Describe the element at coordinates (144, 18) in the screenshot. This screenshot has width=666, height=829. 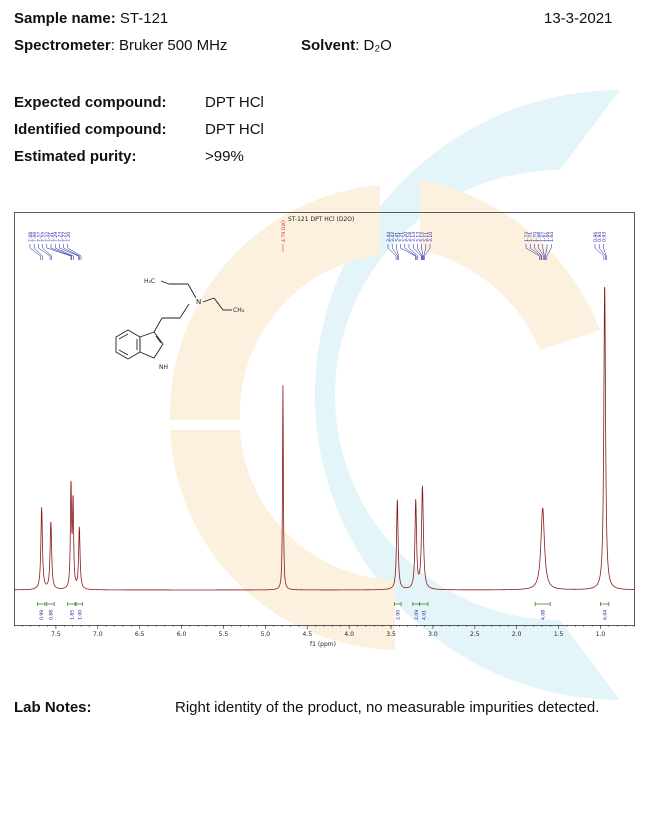
I see `sample-name-value: ST-121` at that location.